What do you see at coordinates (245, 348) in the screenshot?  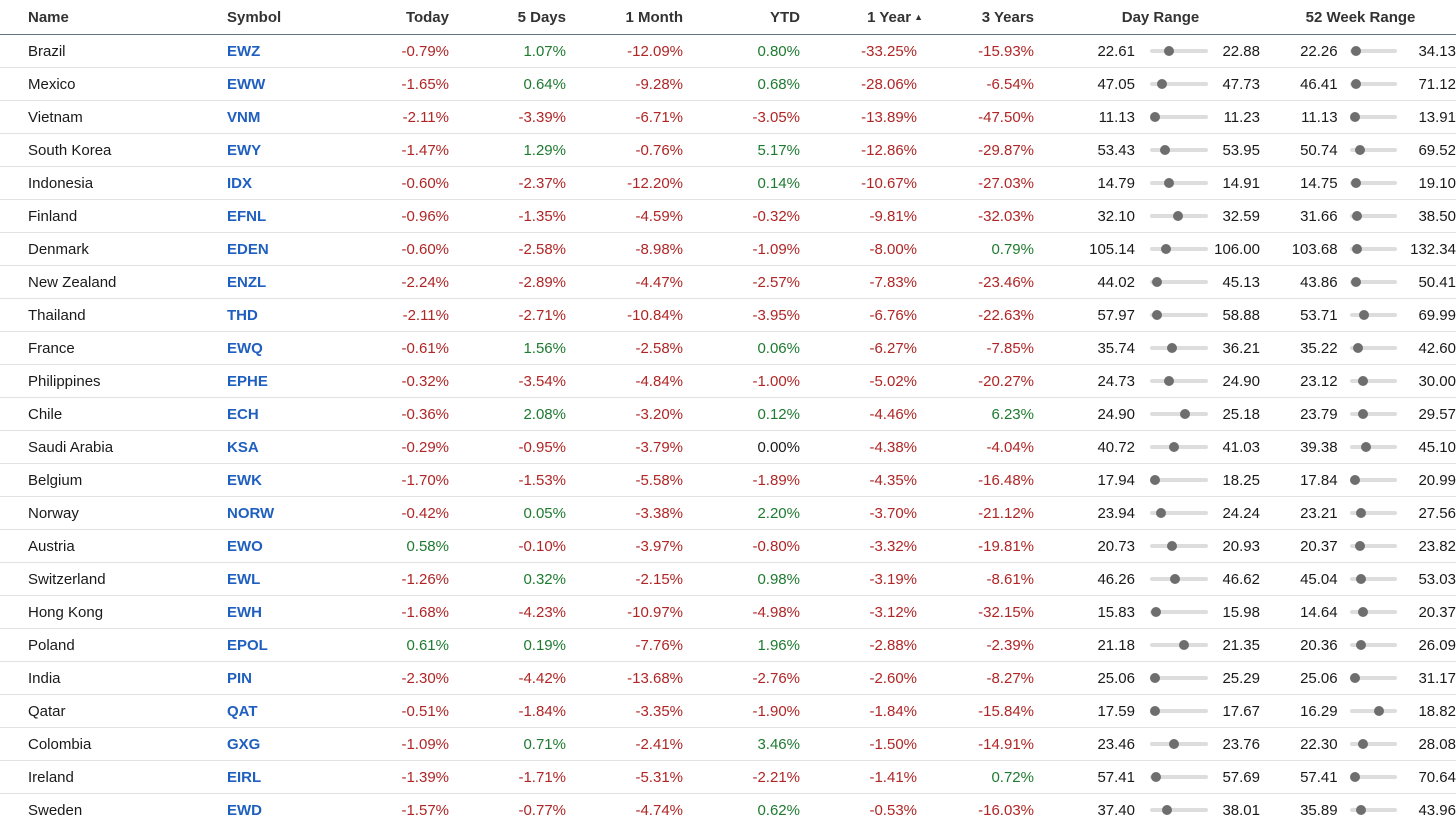 I see `symbol-link: EWQ` at bounding box center [245, 348].